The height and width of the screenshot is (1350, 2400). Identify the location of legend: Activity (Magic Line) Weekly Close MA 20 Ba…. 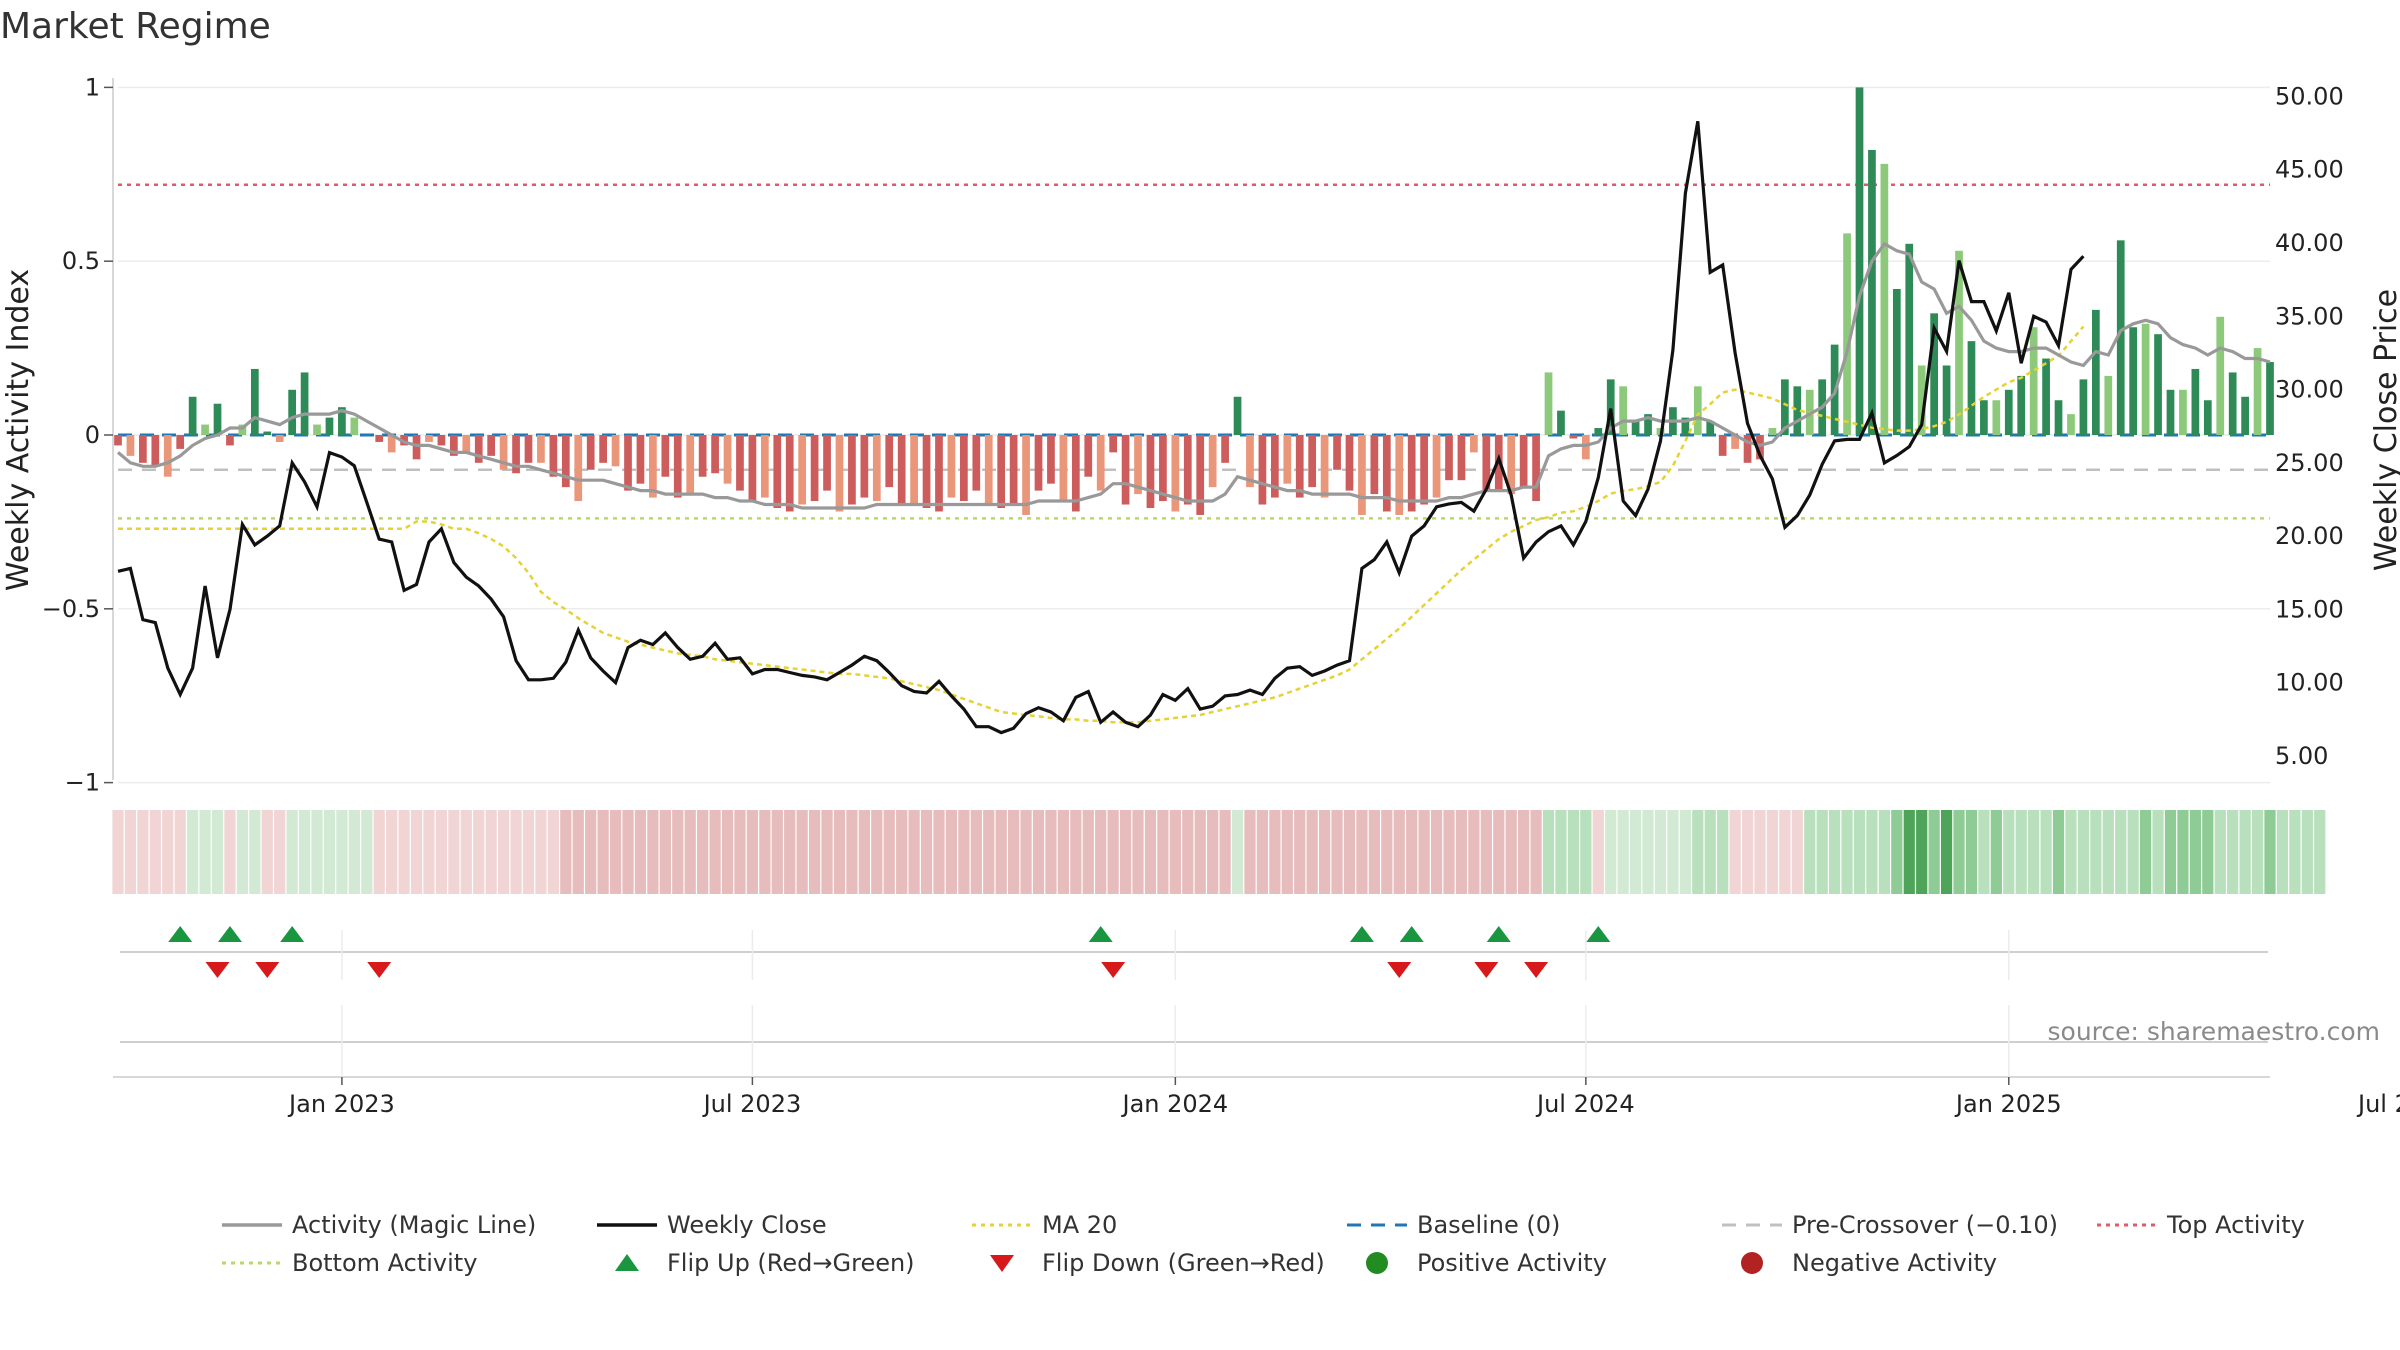
(1263, 1244).